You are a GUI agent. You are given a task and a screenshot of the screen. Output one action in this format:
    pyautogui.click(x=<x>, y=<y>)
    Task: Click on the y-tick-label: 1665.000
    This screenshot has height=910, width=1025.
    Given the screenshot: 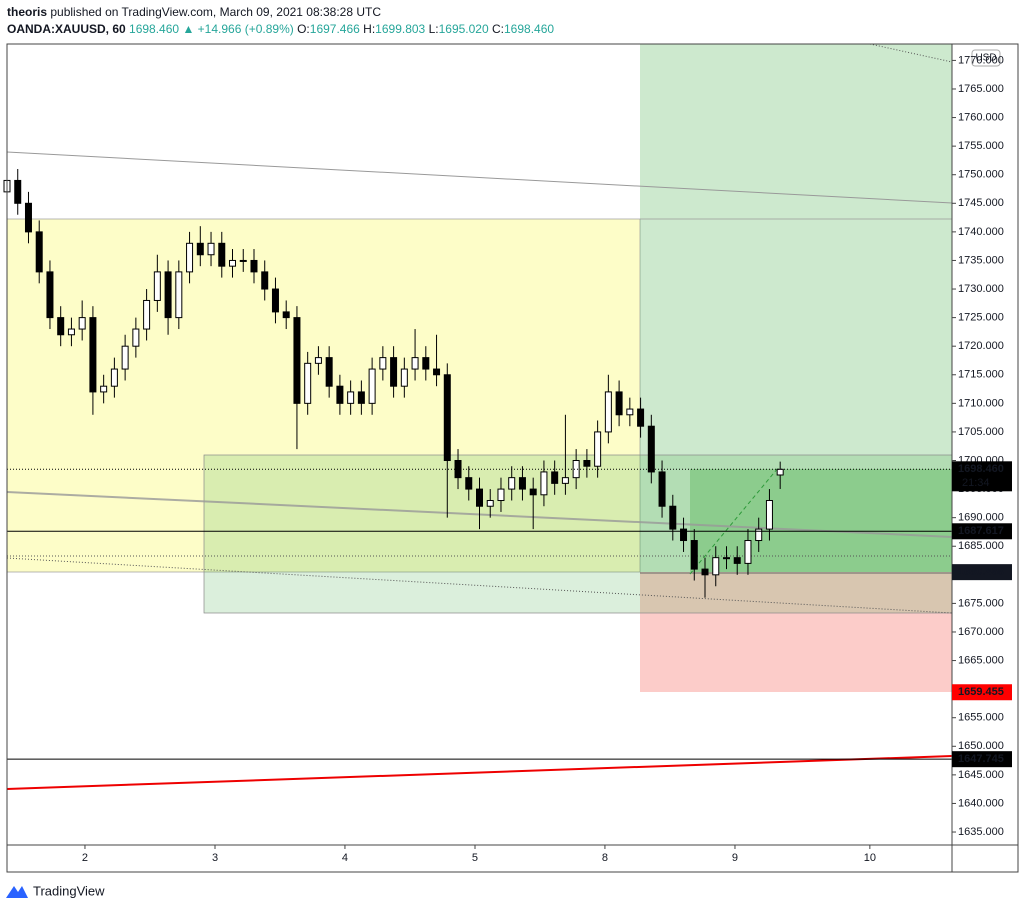 What is the action you would take?
    pyautogui.click(x=981, y=660)
    